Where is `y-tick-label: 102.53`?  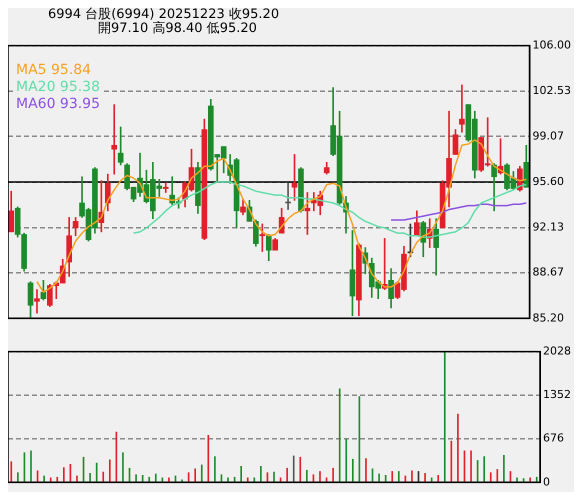 y-tick-label: 102.53 is located at coordinates (552, 90).